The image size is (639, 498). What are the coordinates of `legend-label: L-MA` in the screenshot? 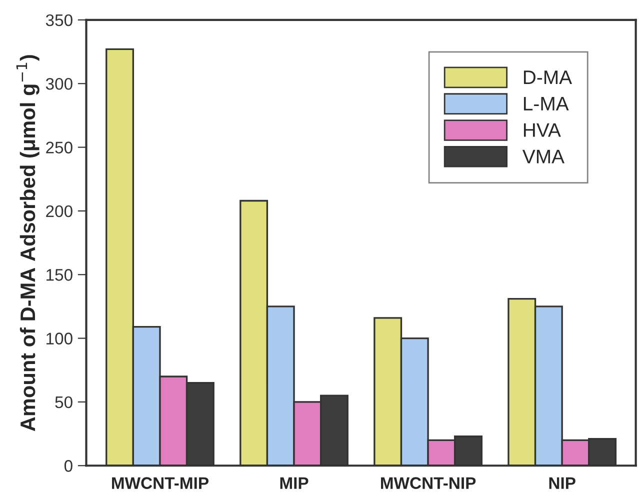 It's located at (546, 103).